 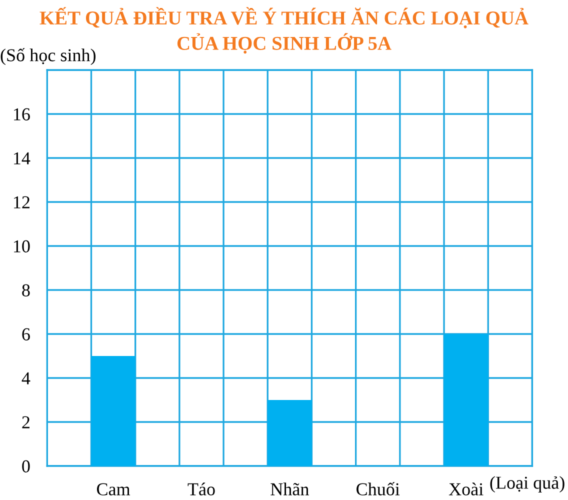 What do you see at coordinates (22, 114) in the screenshot?
I see `y-tick-label: 16` at bounding box center [22, 114].